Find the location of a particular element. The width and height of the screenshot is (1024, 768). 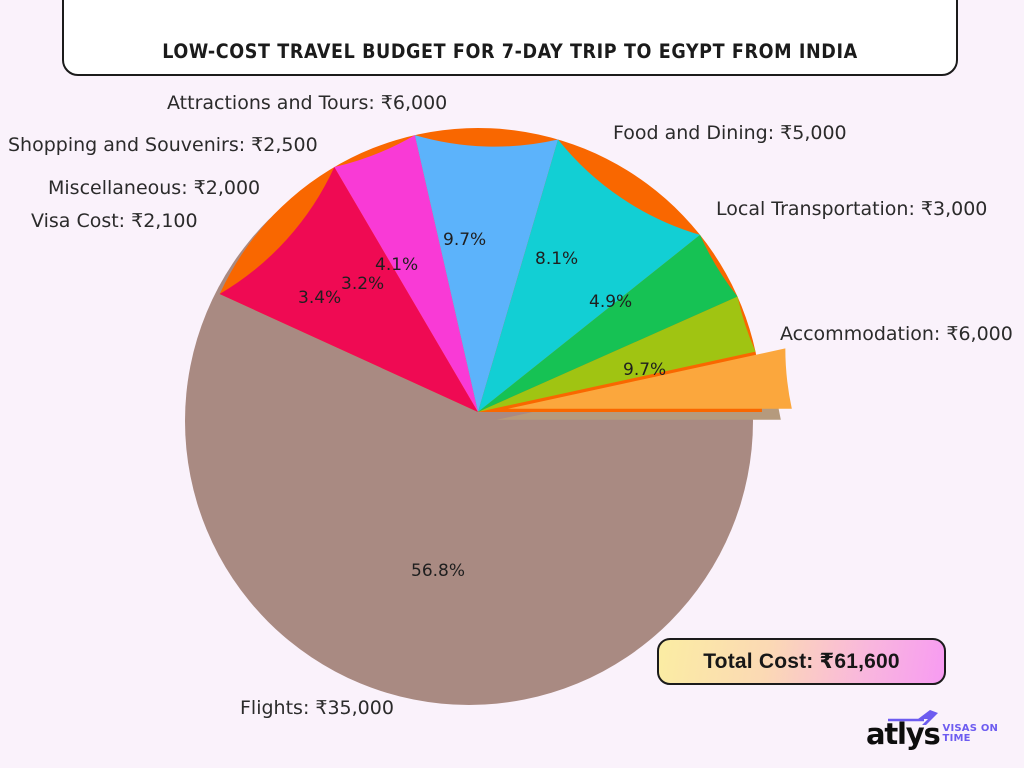

pie-slice-miscellaneous is located at coordinates (617, 354).